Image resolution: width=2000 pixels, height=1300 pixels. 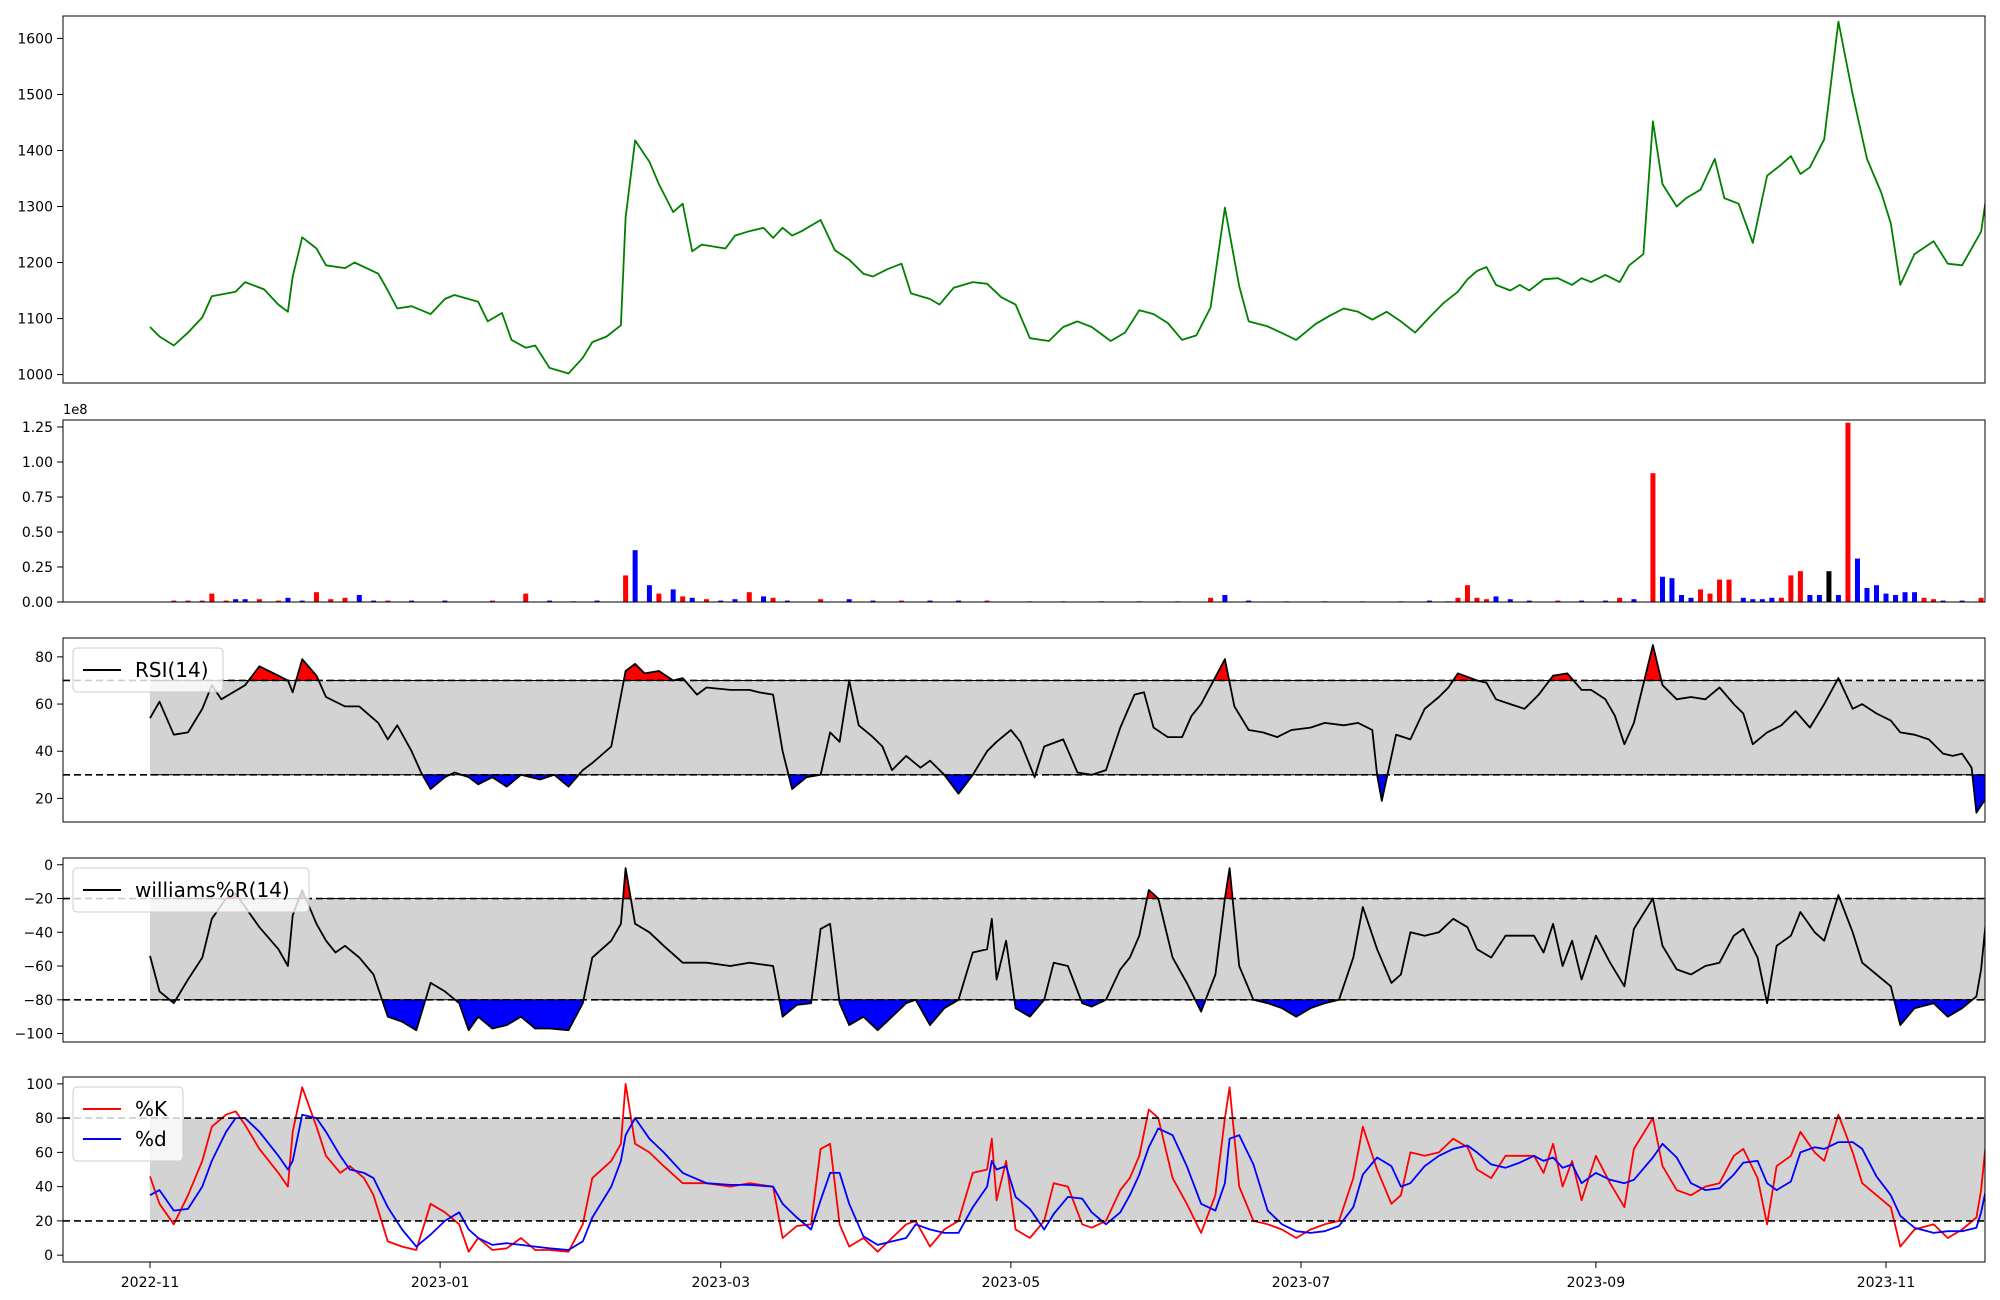 I want to click on rsi-axes: 20 40 60 80 RSI(14), so click(x=1010, y=730).